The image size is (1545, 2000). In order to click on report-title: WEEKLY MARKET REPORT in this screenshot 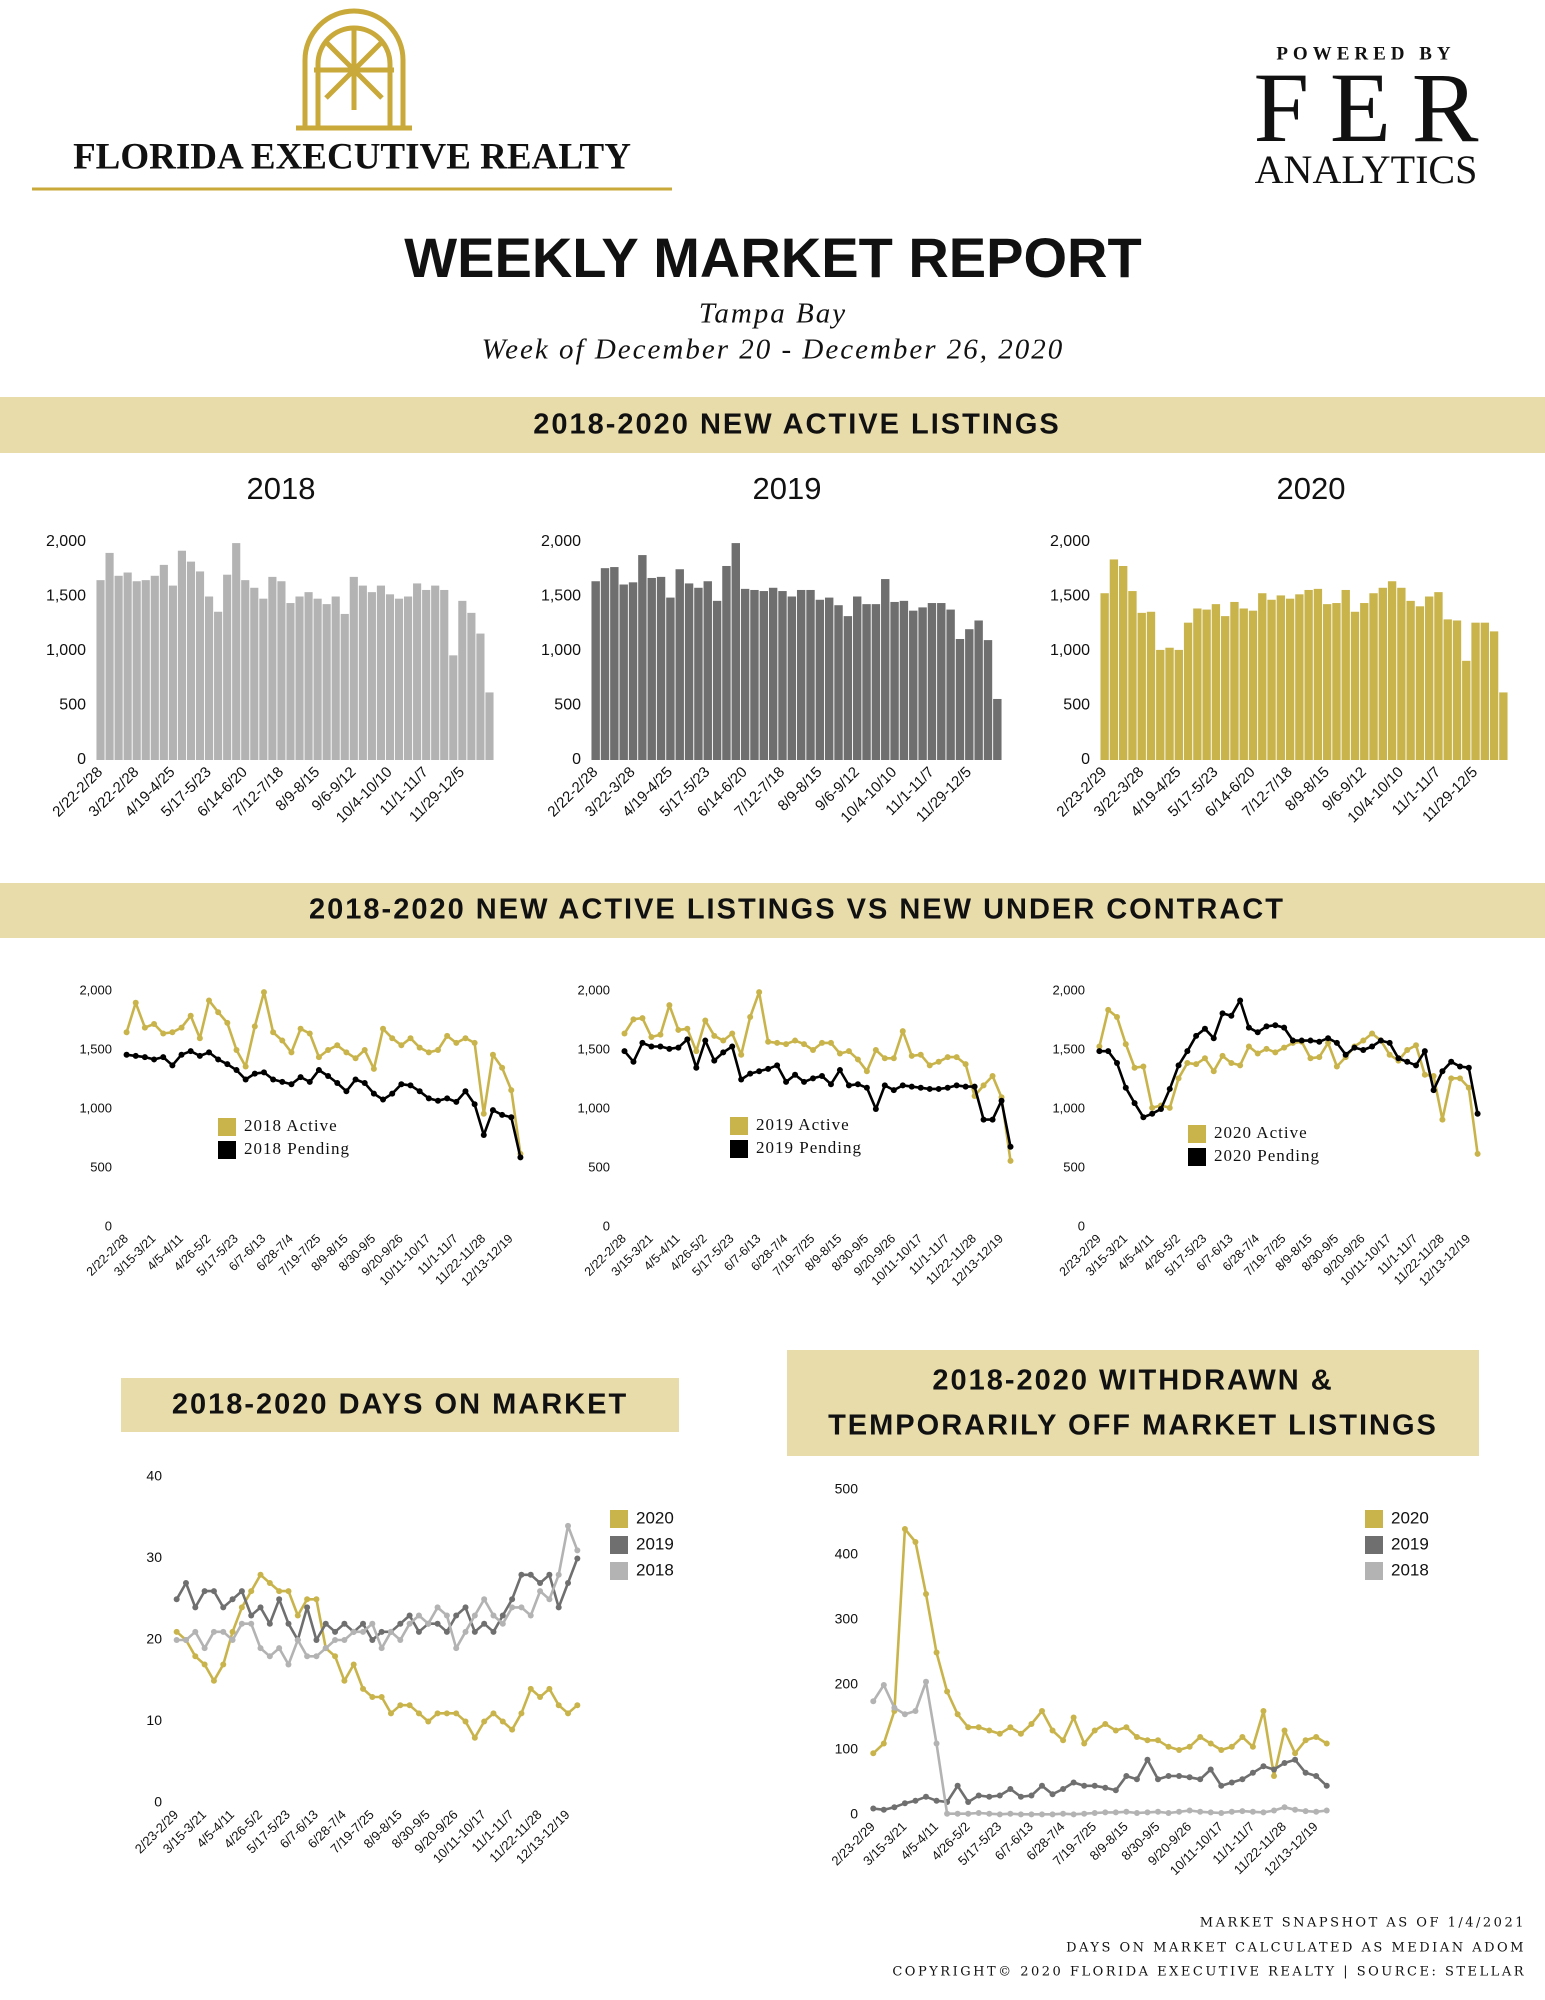, I will do `click(772, 257)`.